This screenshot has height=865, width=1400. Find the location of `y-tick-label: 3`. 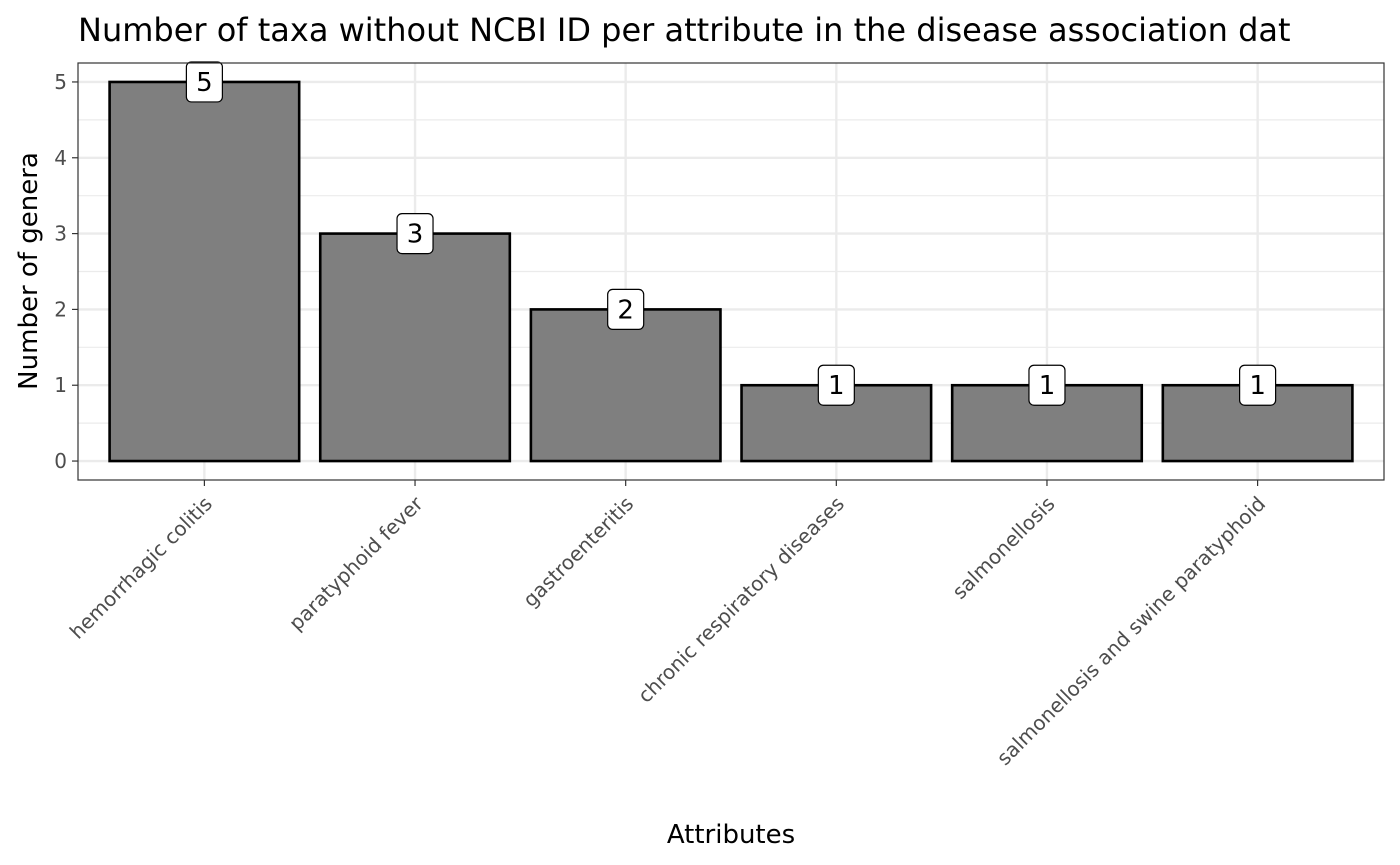

y-tick-label: 3 is located at coordinates (60, 234).